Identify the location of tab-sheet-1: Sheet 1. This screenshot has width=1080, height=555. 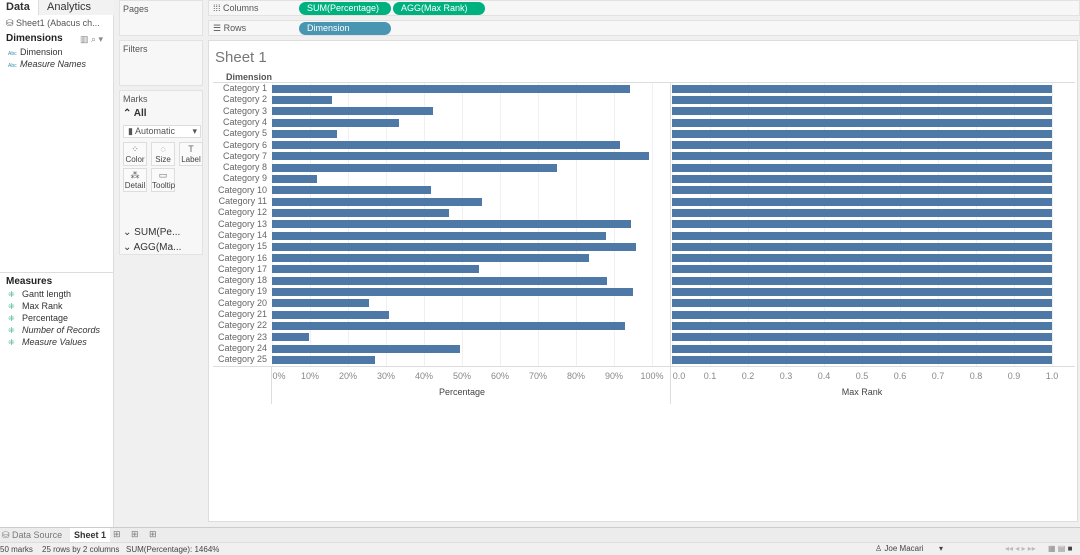
(90, 535).